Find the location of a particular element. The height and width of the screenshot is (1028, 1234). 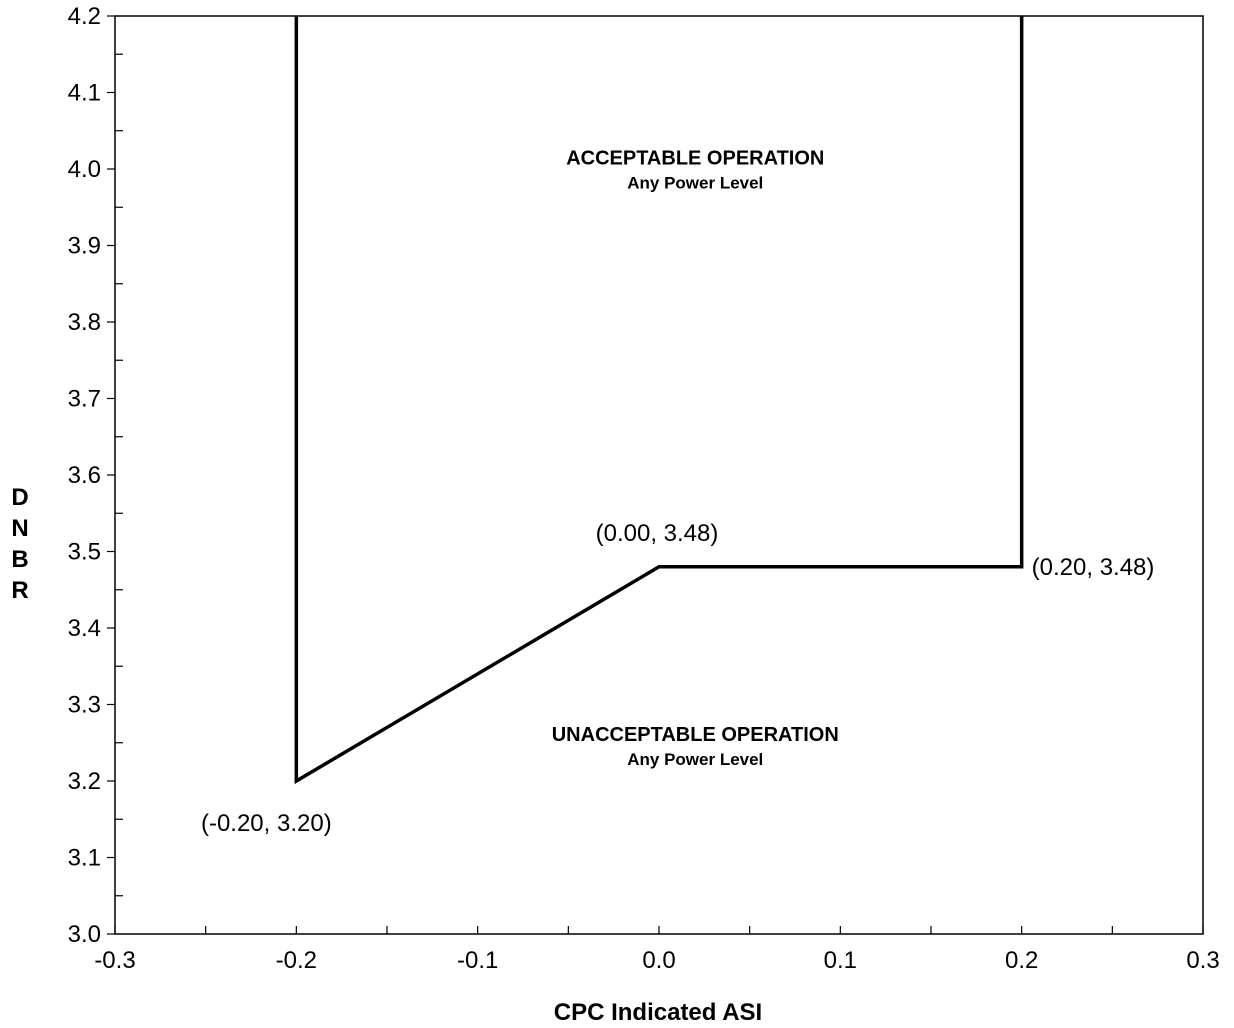

y-tick-label: 3.6 is located at coordinates (84, 475).